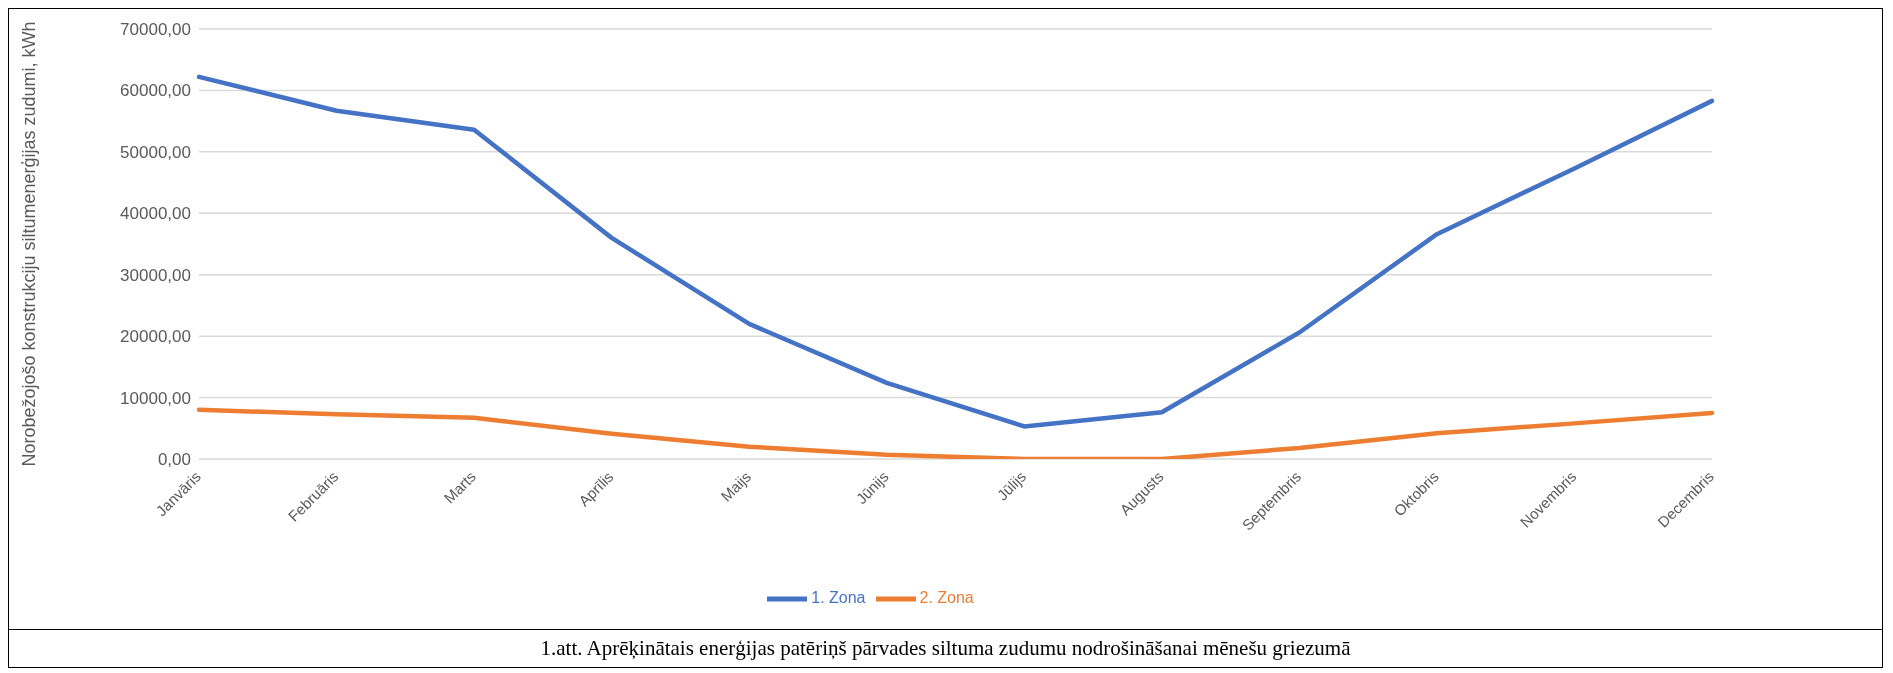  Describe the element at coordinates (945, 648) in the screenshot. I see `text: 1.att. Aprēķinātais enerģijas patēriņš pārvades siltuma zudumu nodrošināšanai mēnešu griezumā` at that location.